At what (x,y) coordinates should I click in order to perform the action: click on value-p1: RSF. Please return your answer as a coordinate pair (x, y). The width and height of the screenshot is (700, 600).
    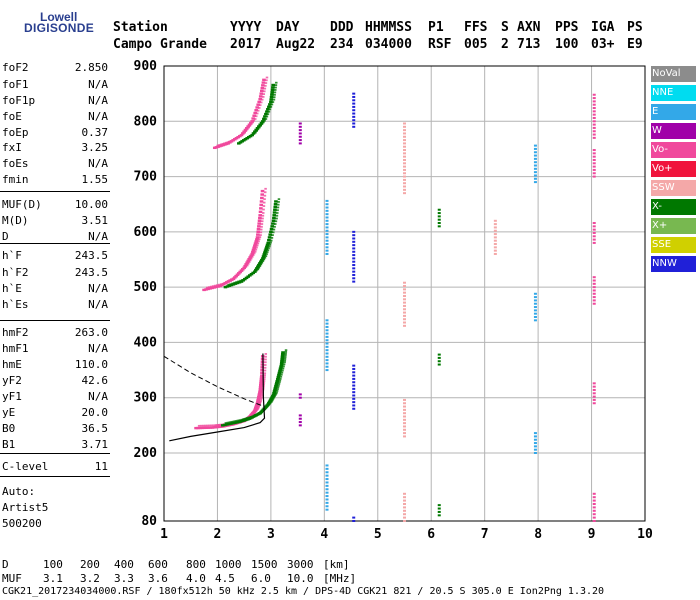
    Looking at the image, I should click on (440, 44).